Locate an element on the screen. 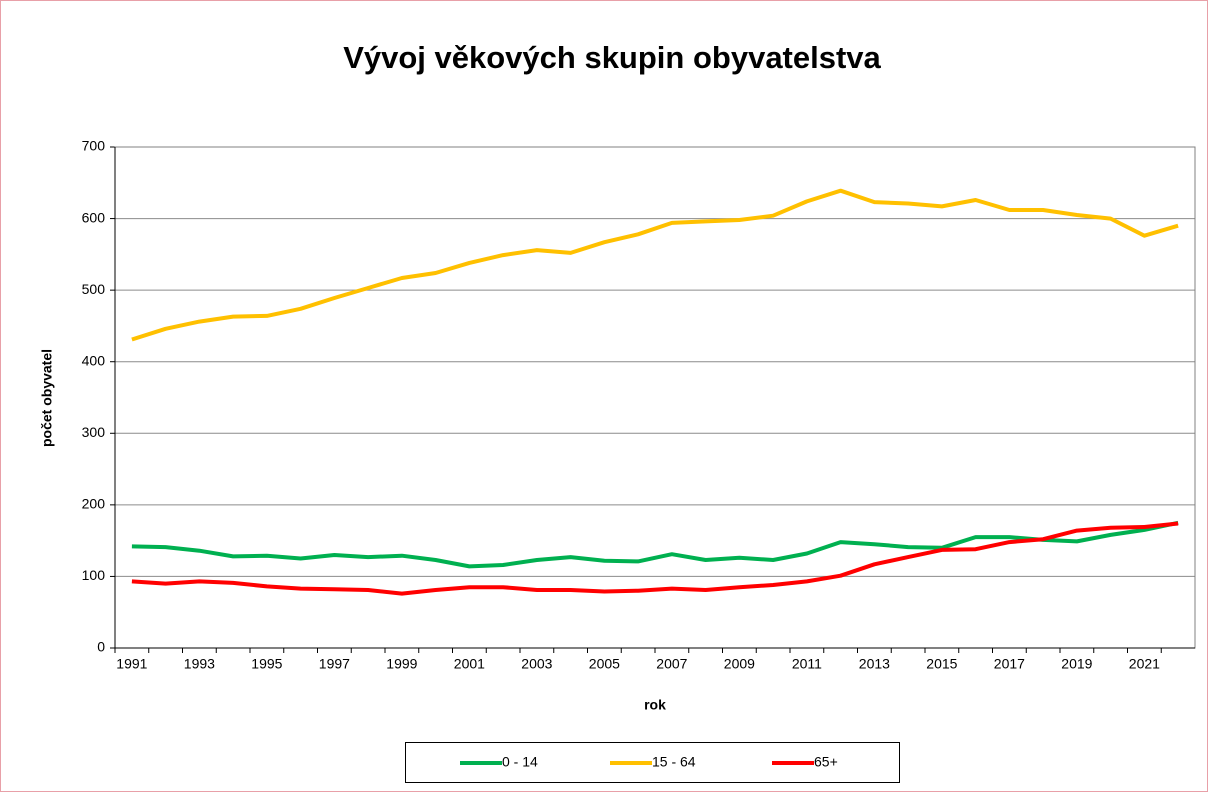  y-tick-label: 400 is located at coordinates (94, 360).